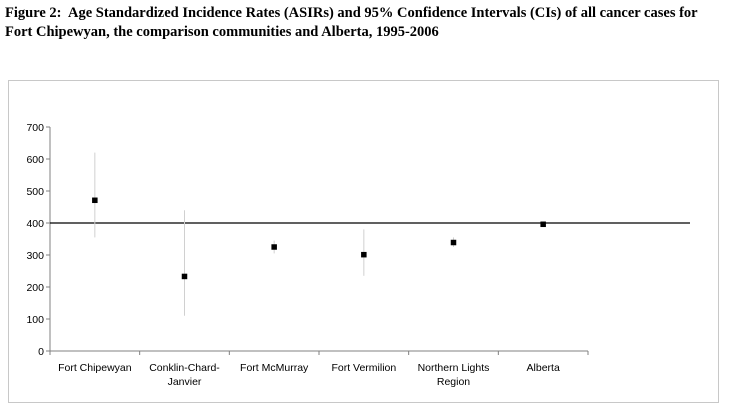  Describe the element at coordinates (454, 375) in the screenshot. I see `x-tick-label: Northern Lights Region` at that location.